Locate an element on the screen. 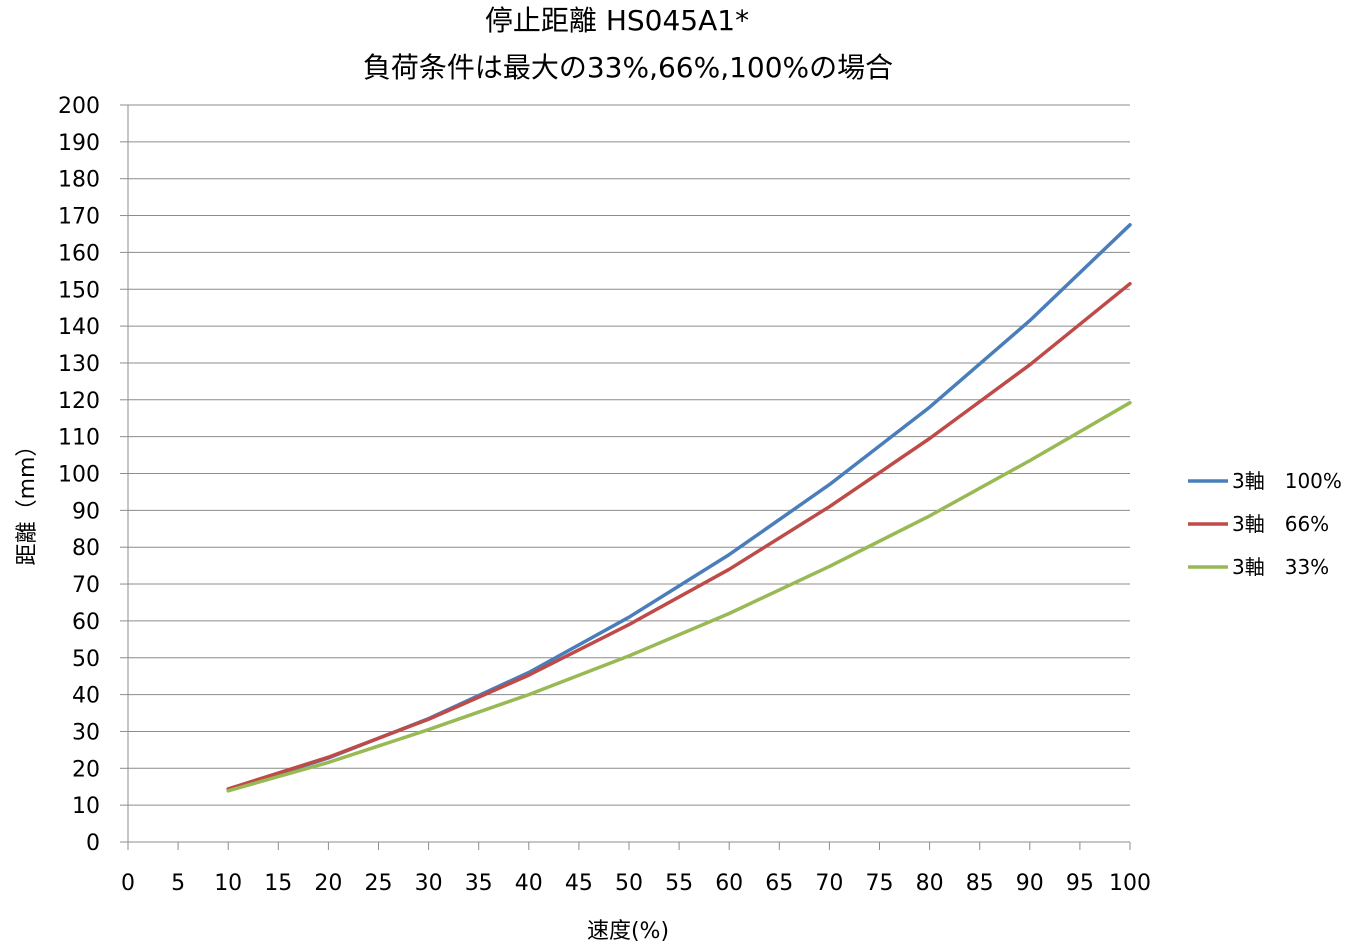  chart-title-line-2: 負荷条件は最大の33%,66%,100%の場合 is located at coordinates (628, 67).